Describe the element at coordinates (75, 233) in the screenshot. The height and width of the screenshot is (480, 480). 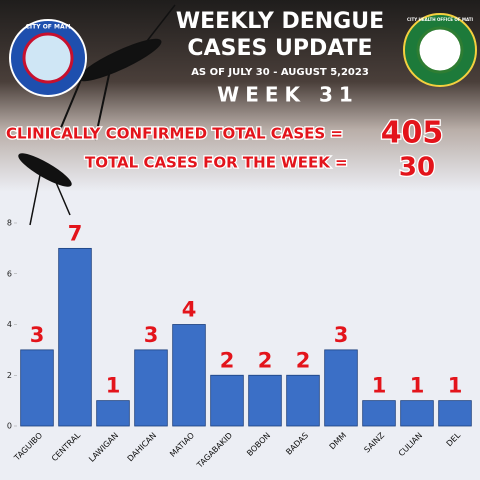
I see `data-label: 7` at that location.